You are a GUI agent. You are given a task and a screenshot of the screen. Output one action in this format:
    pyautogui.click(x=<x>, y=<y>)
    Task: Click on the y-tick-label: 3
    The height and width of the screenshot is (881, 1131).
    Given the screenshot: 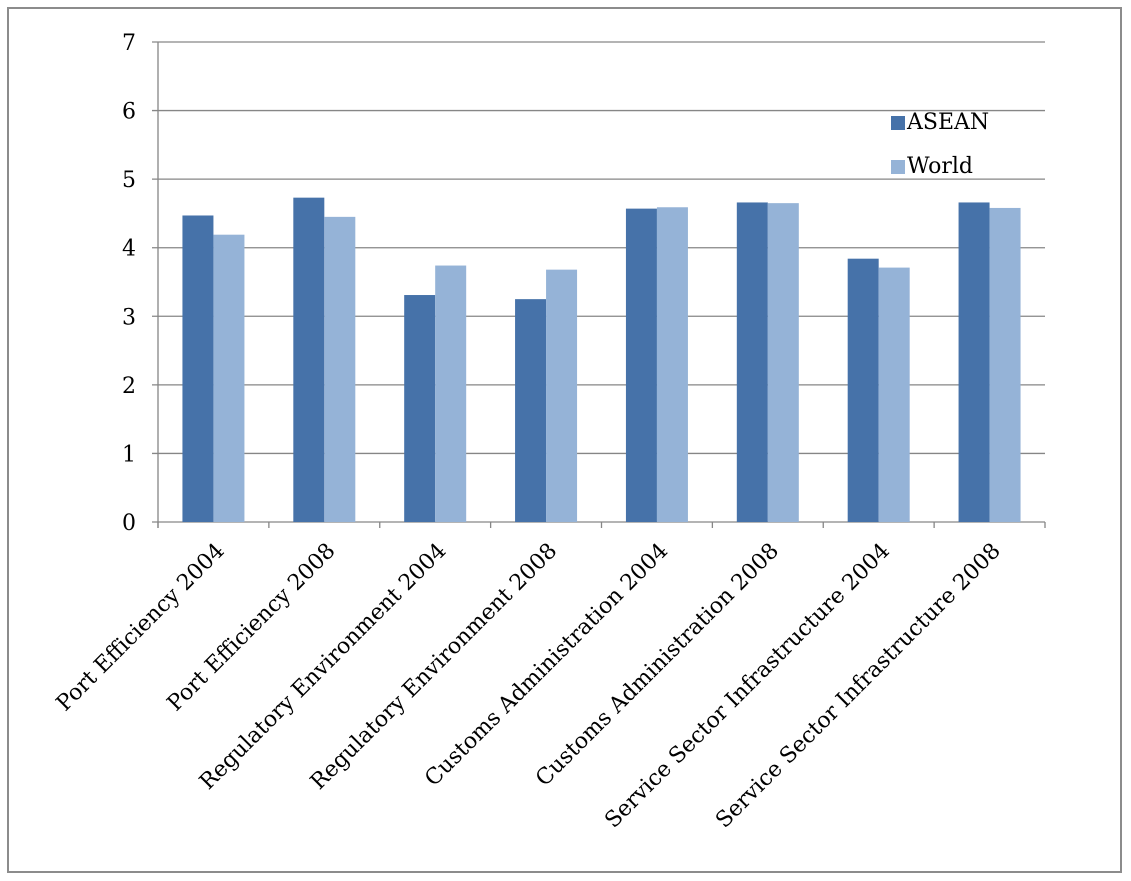 What is the action you would take?
    pyautogui.click(x=129, y=317)
    